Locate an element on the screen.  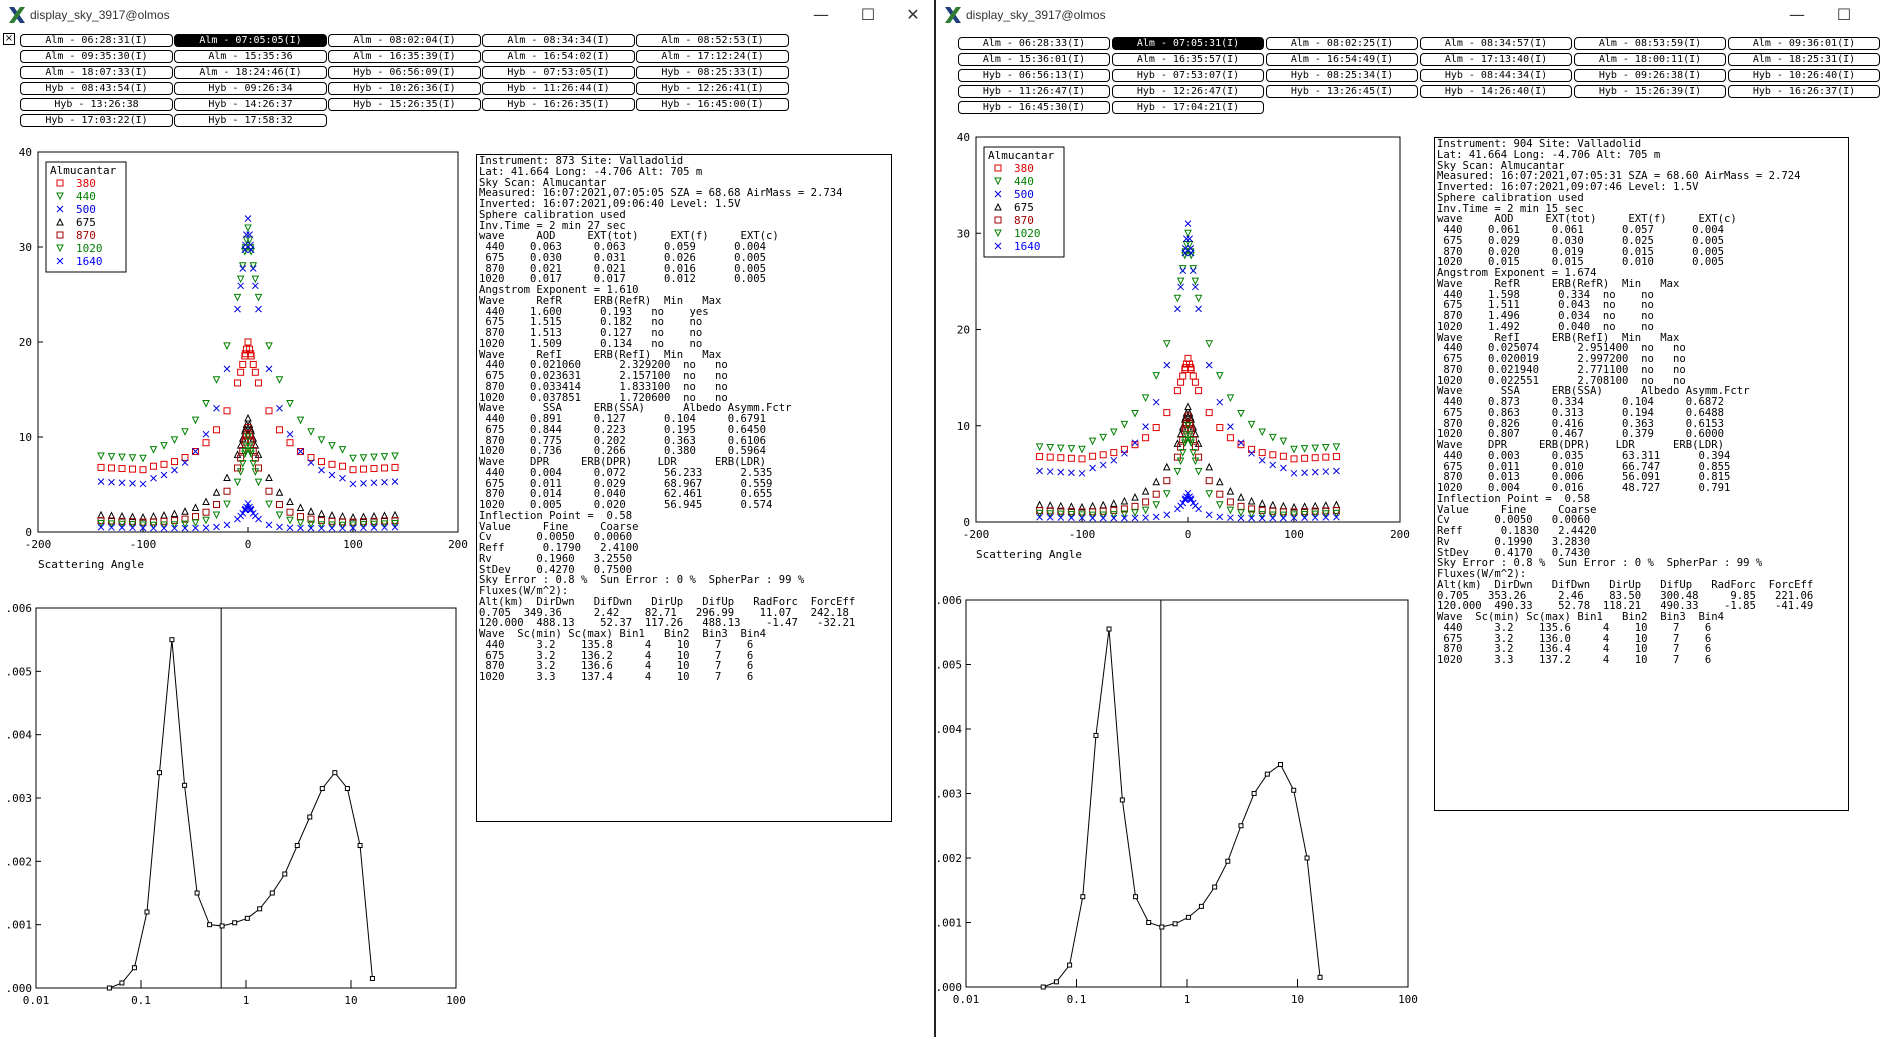
tab-alm-06-28-31-i: Alm - 06:28:31(I) is located at coordinates (96, 40).